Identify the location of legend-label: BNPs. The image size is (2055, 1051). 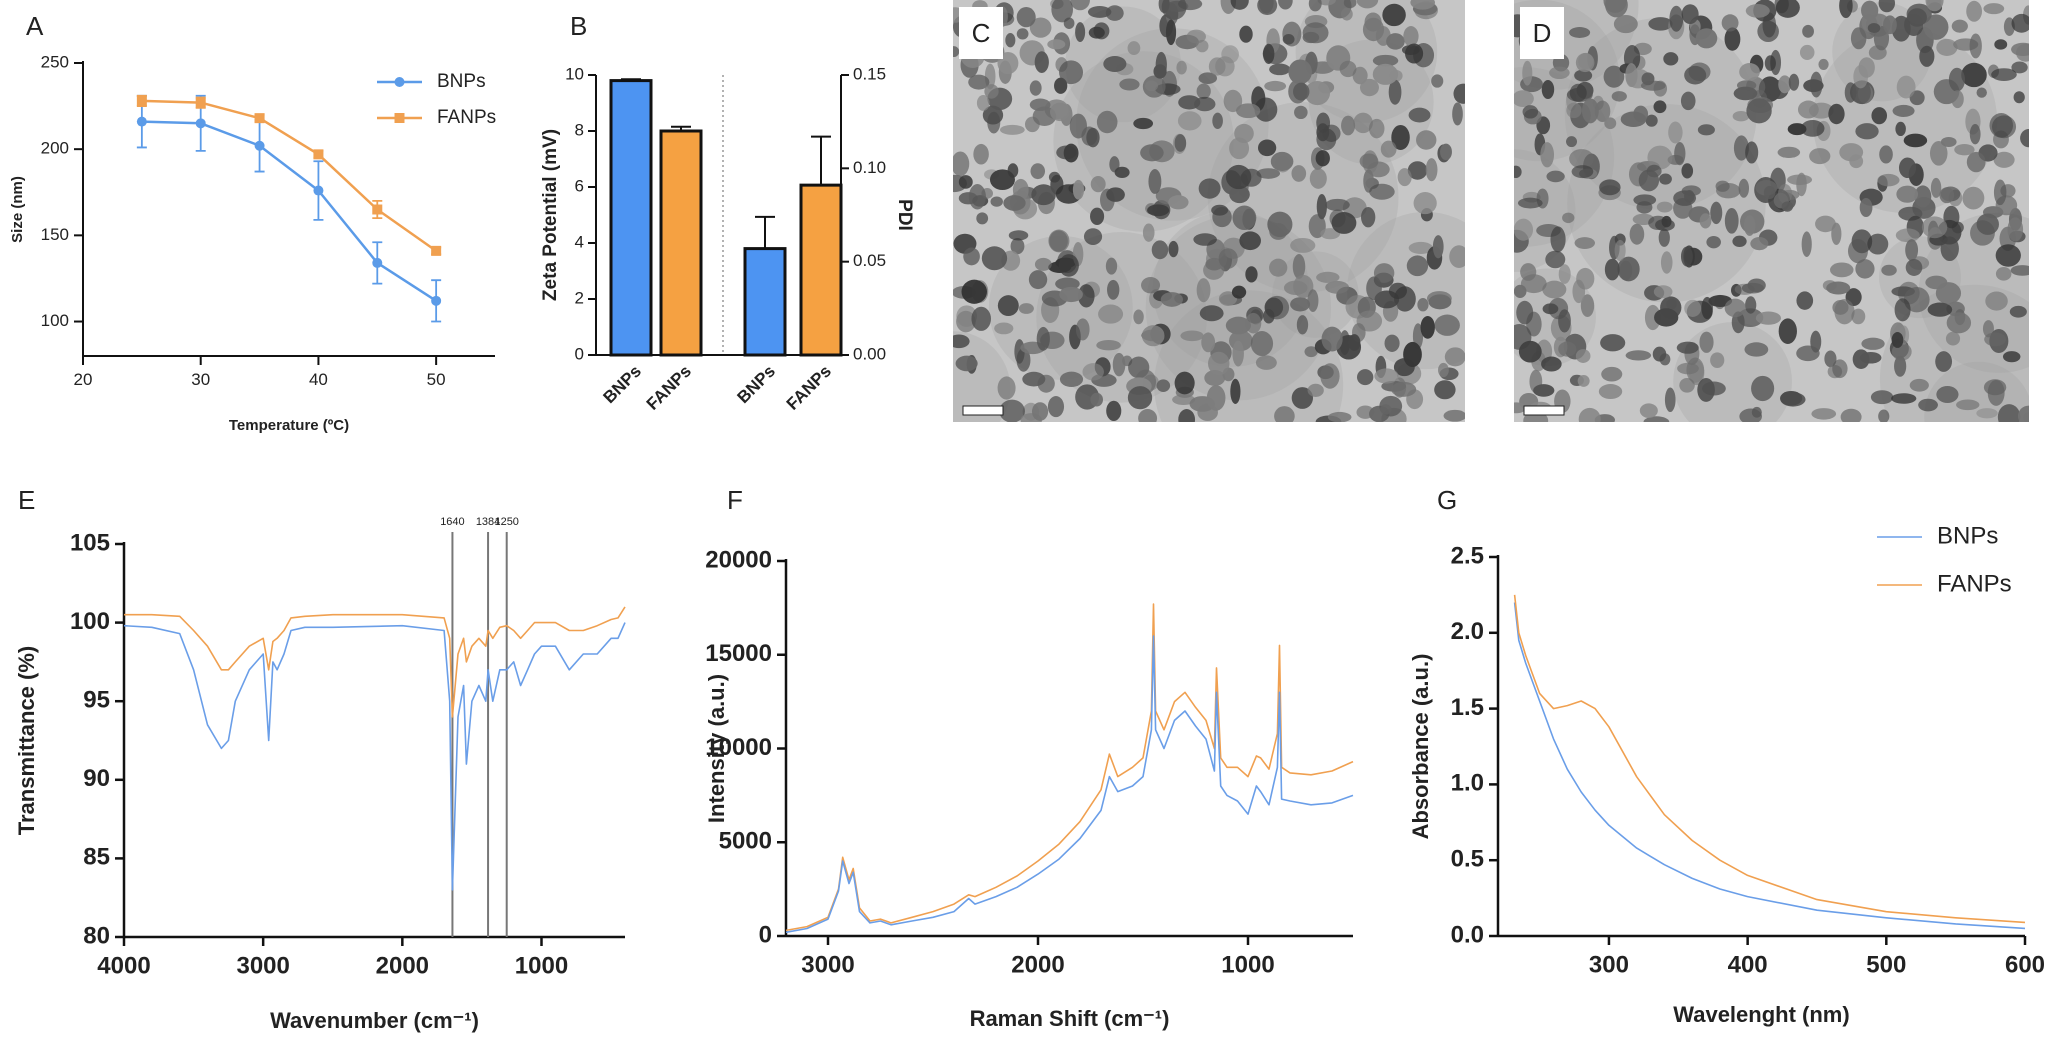
(461, 81).